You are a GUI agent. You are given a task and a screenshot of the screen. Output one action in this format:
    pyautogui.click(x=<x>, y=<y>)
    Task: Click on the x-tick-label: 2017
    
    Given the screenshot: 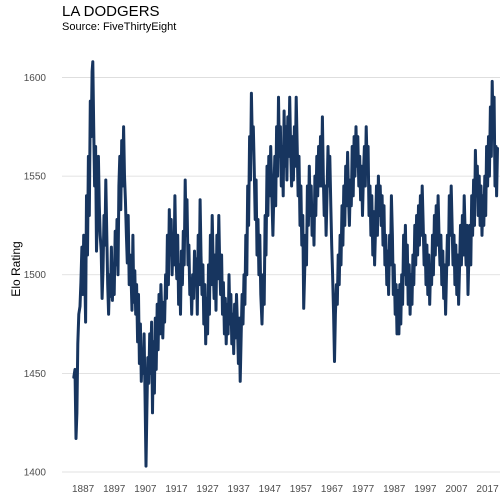 What is the action you would take?
    pyautogui.click(x=487, y=489)
    